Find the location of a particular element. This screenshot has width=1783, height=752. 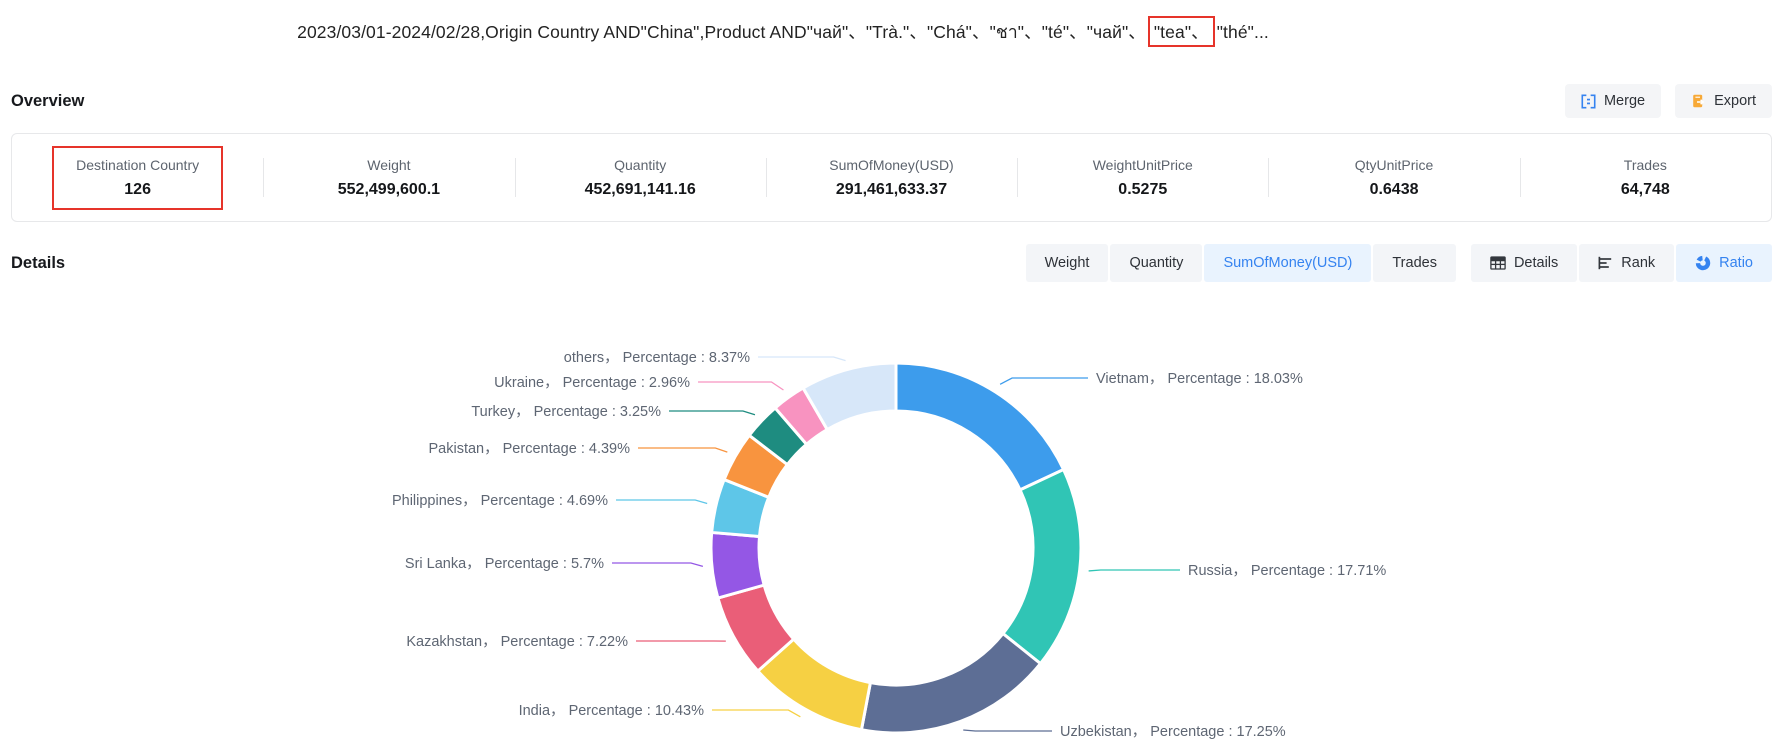

pie-leader-uzbekistan is located at coordinates (1007, 730).